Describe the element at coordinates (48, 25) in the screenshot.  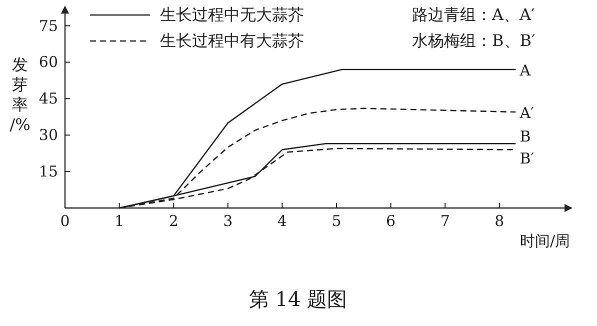
I see `y-tick-label: 75` at that location.